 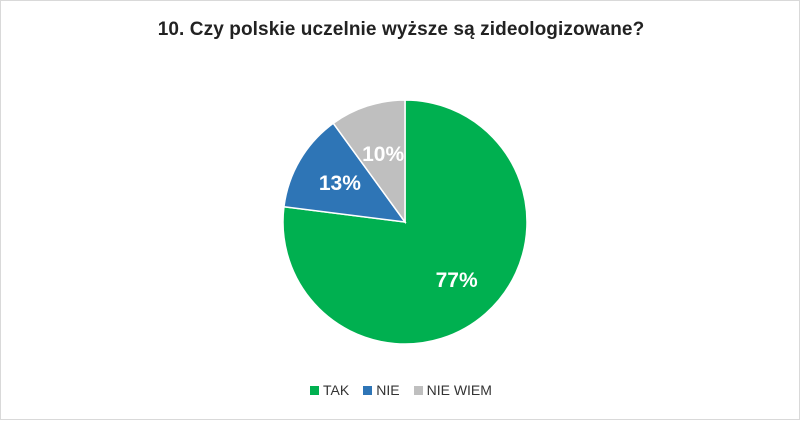 I want to click on pie-labels: 77% 13%10%, so click(x=398, y=217).